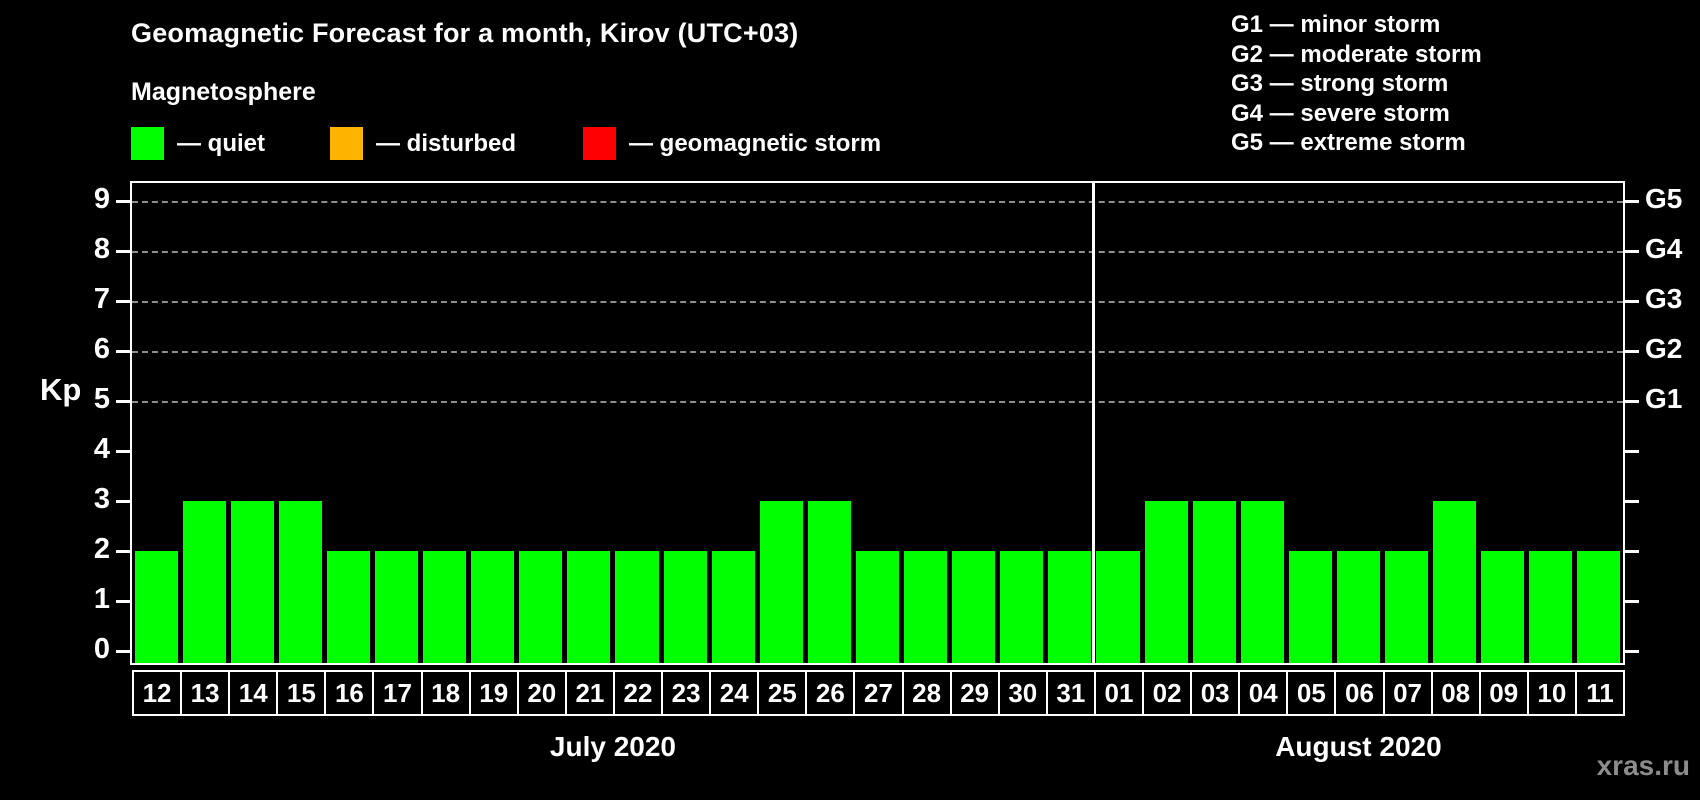 The width and height of the screenshot is (1700, 800). What do you see at coordinates (1503, 693) in the screenshot?
I see `day-label: 09` at bounding box center [1503, 693].